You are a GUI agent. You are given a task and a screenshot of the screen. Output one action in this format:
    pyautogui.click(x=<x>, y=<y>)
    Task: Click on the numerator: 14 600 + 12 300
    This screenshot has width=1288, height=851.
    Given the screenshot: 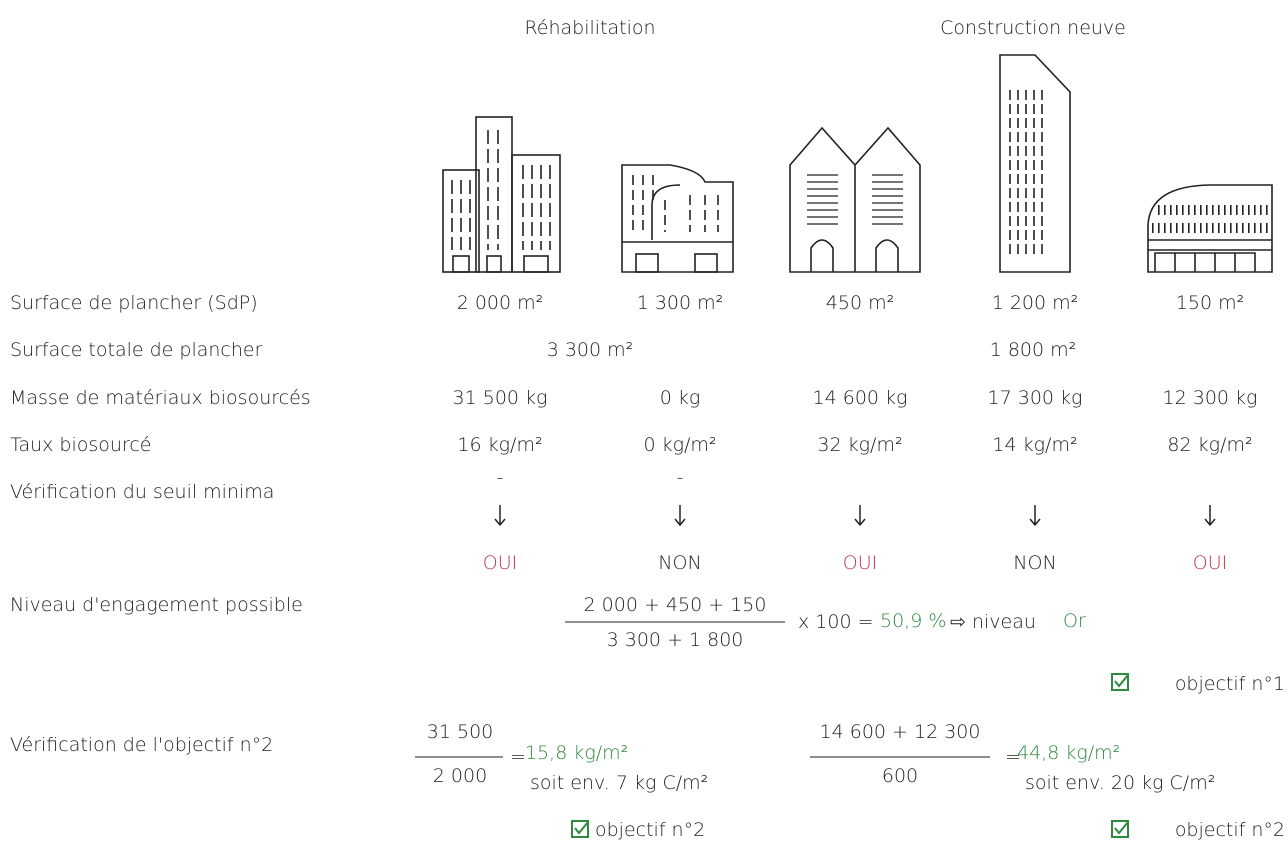 What is the action you would take?
    pyautogui.click(x=900, y=732)
    